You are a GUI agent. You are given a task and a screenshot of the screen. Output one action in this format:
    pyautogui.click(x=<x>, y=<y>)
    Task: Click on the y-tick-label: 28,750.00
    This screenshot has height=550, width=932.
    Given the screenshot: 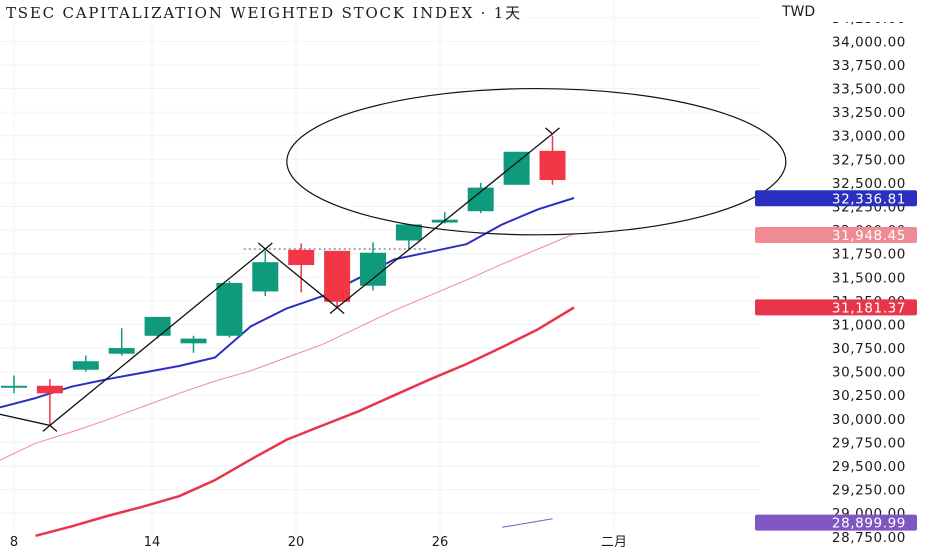 What is the action you would take?
    pyautogui.click(x=869, y=538)
    